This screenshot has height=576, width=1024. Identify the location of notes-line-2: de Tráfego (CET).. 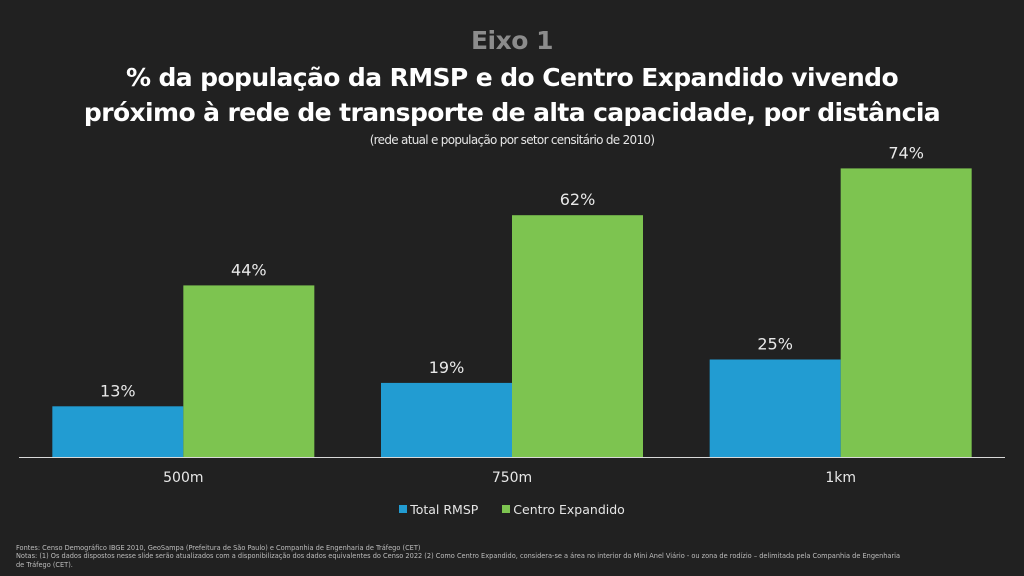
(44, 564).